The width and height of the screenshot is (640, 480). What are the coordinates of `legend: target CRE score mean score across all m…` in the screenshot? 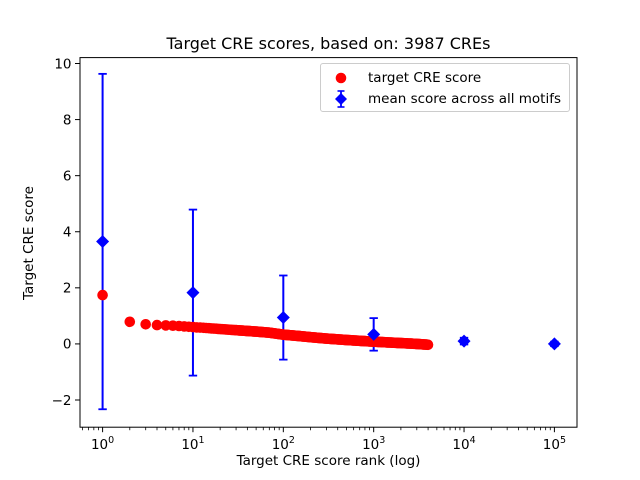 It's located at (445, 87).